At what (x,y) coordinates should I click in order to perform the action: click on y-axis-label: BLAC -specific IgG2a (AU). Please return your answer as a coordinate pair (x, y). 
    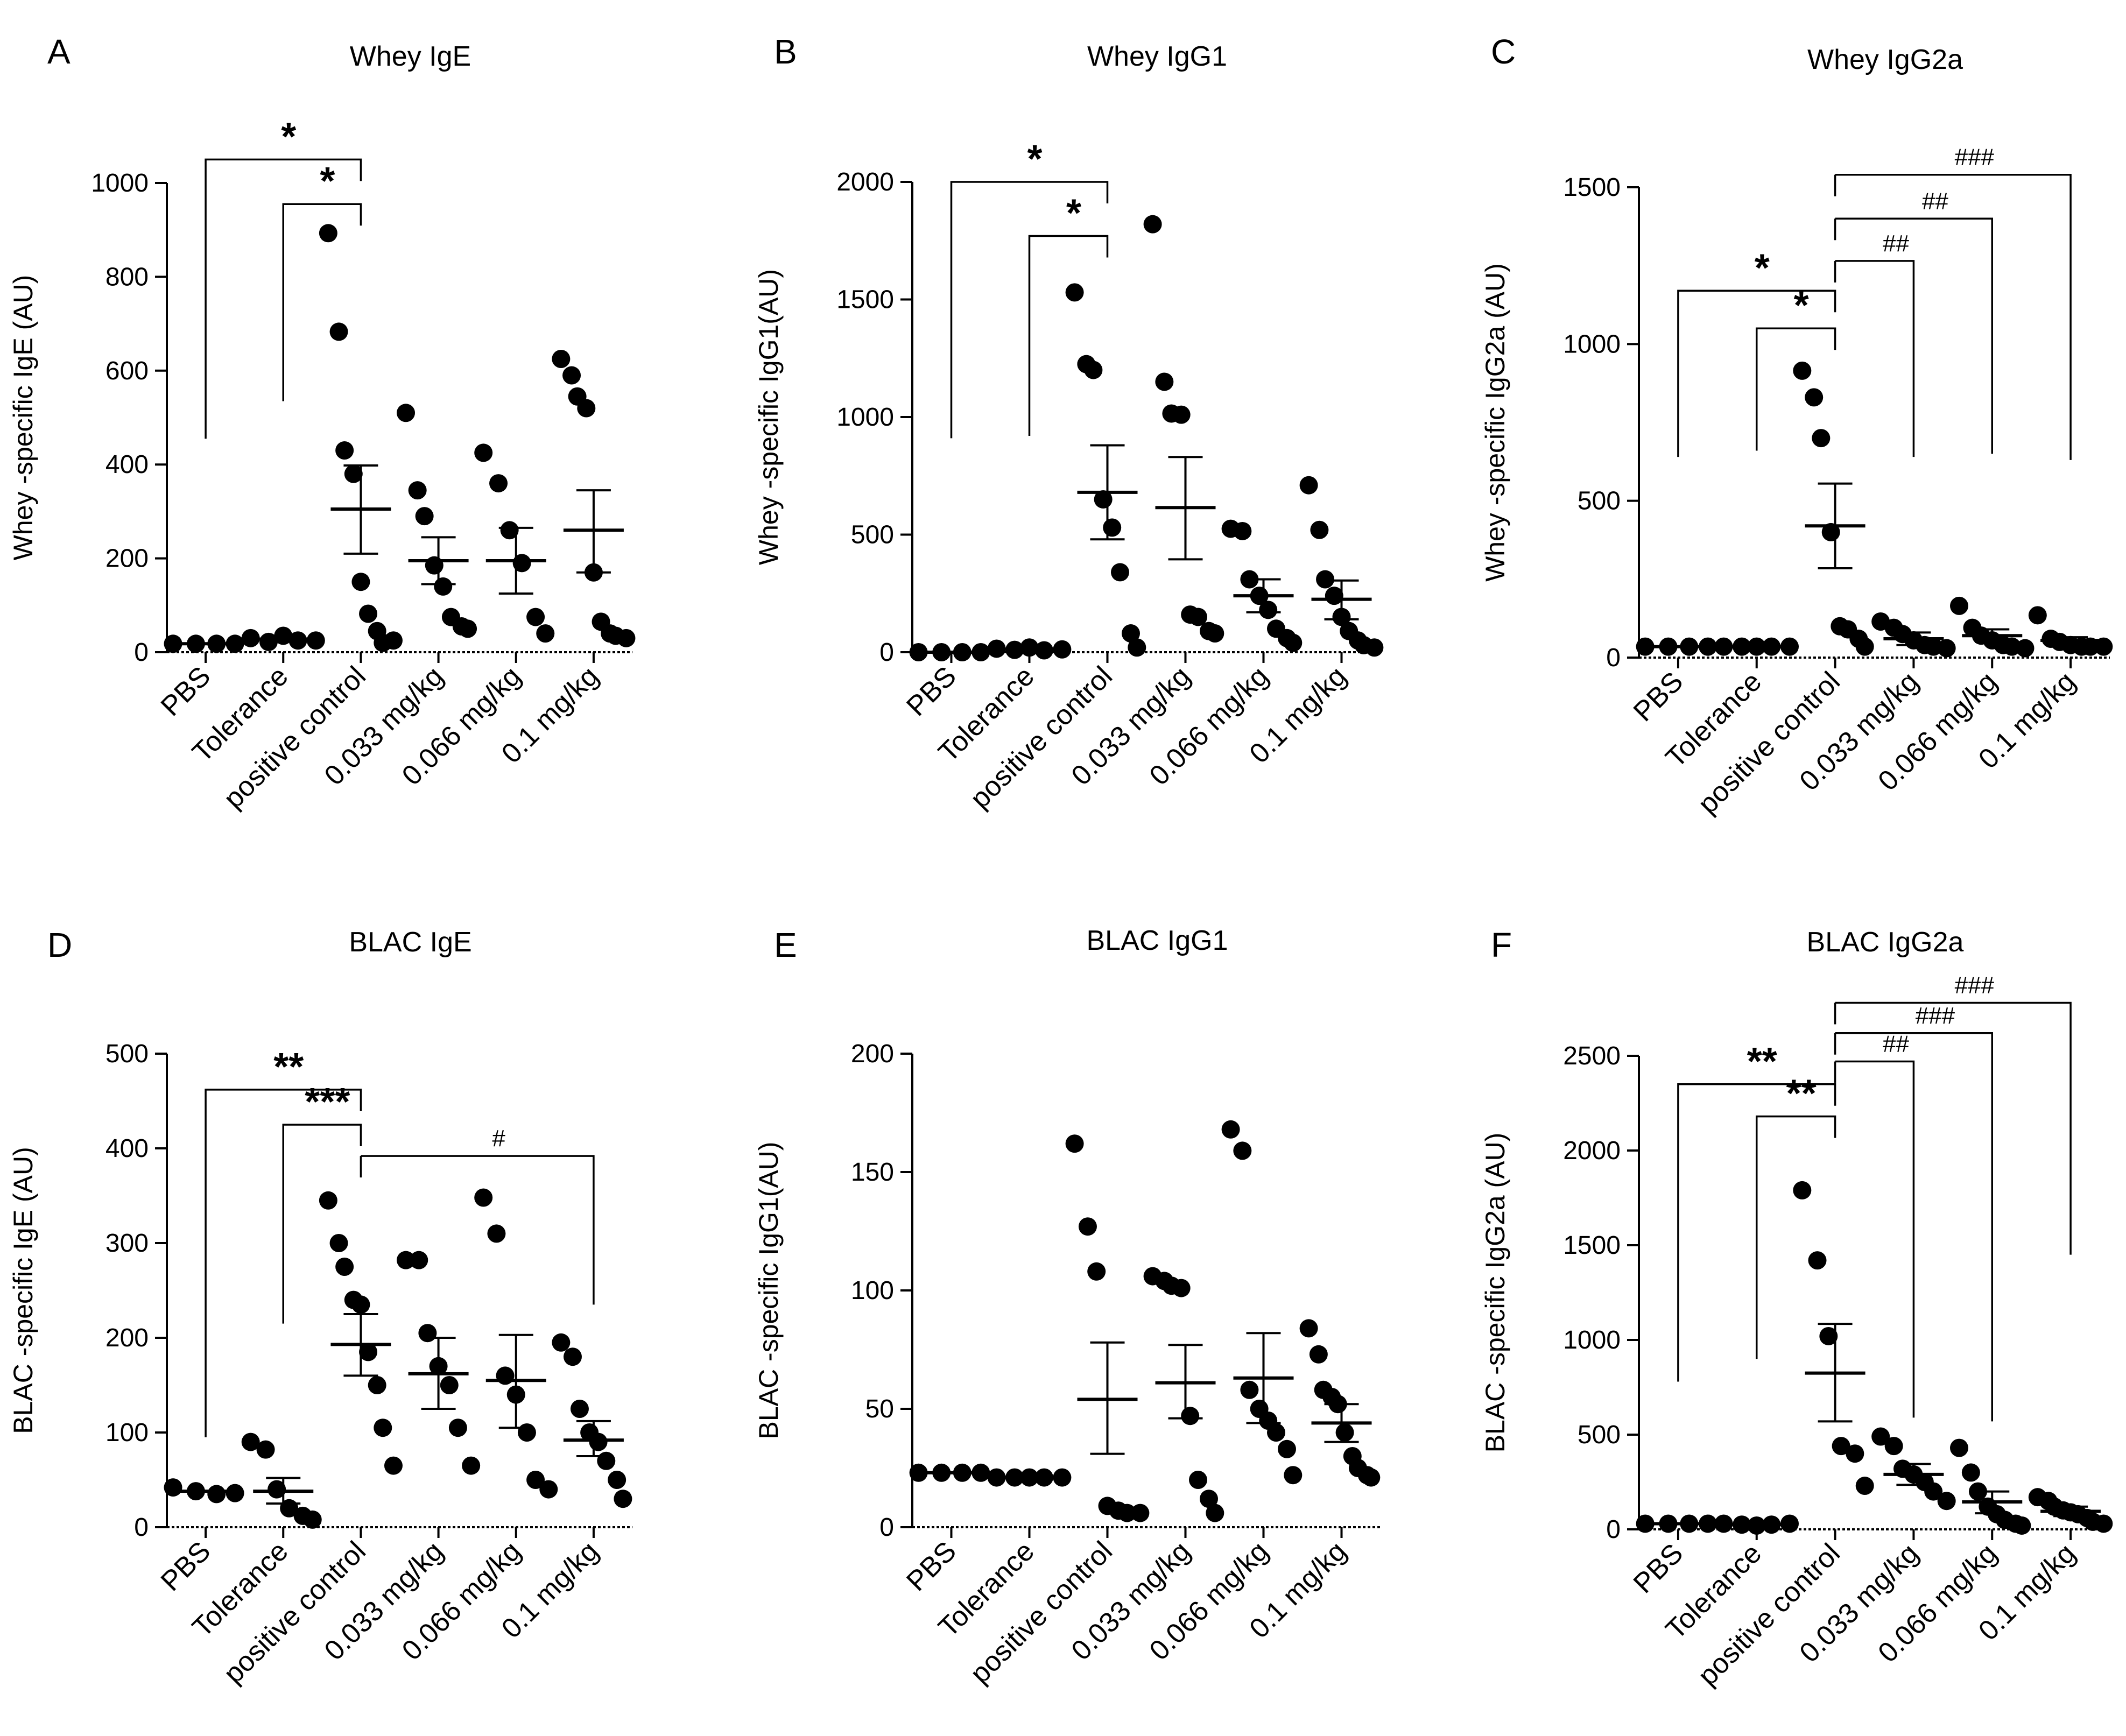
    Looking at the image, I should click on (1495, 1293).